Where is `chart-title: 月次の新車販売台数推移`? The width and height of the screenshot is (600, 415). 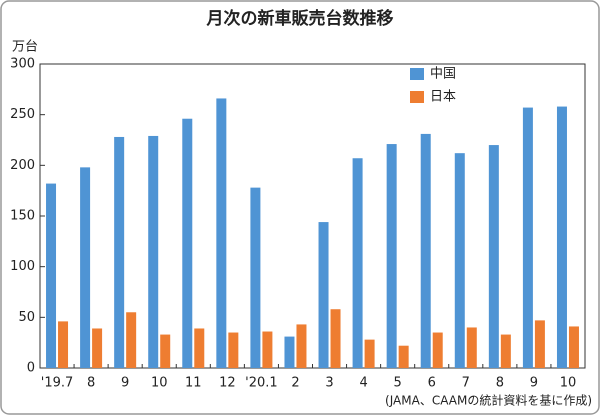
chart-title: 月次の新車販売台数推移 is located at coordinates (300, 18).